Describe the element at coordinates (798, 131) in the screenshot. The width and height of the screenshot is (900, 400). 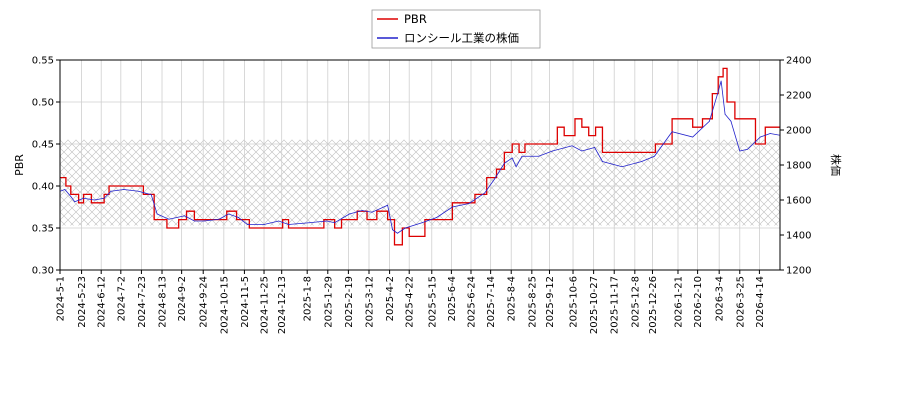
I see `right-tick-label: 2000` at that location.